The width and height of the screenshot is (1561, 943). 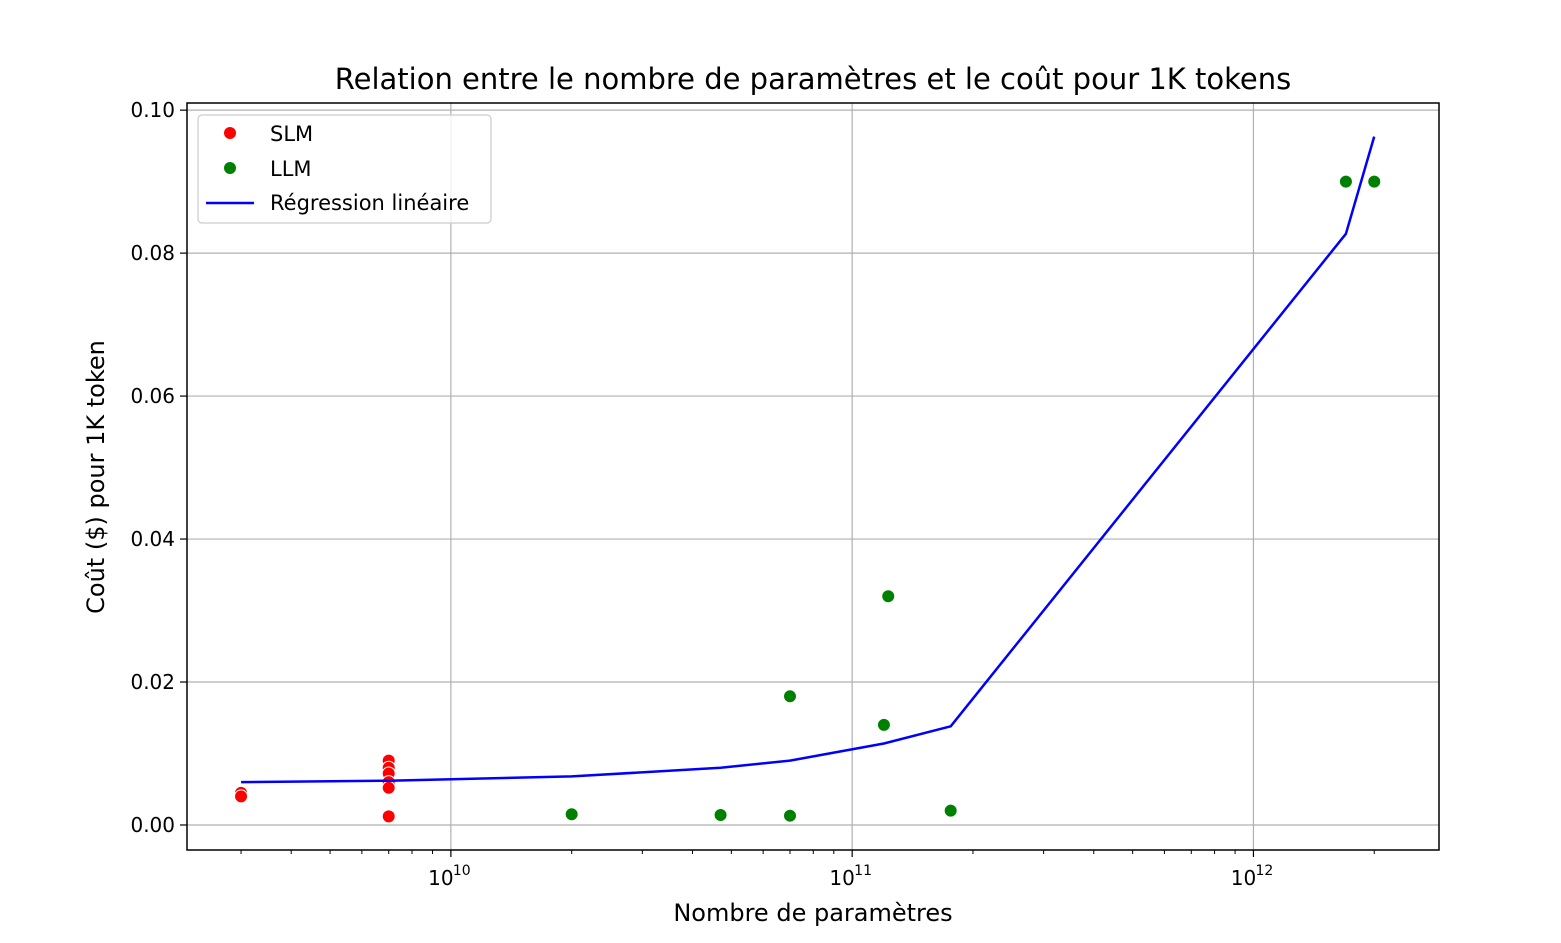 I want to click on y-tick-label: 0.08, so click(x=152, y=253).